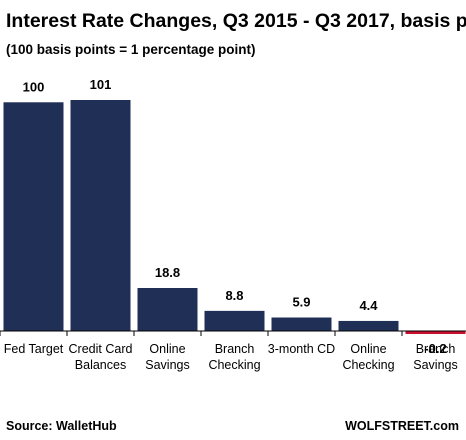  What do you see at coordinates (234, 357) in the screenshot?
I see `x-tick-label-3: Branch Checking` at bounding box center [234, 357].